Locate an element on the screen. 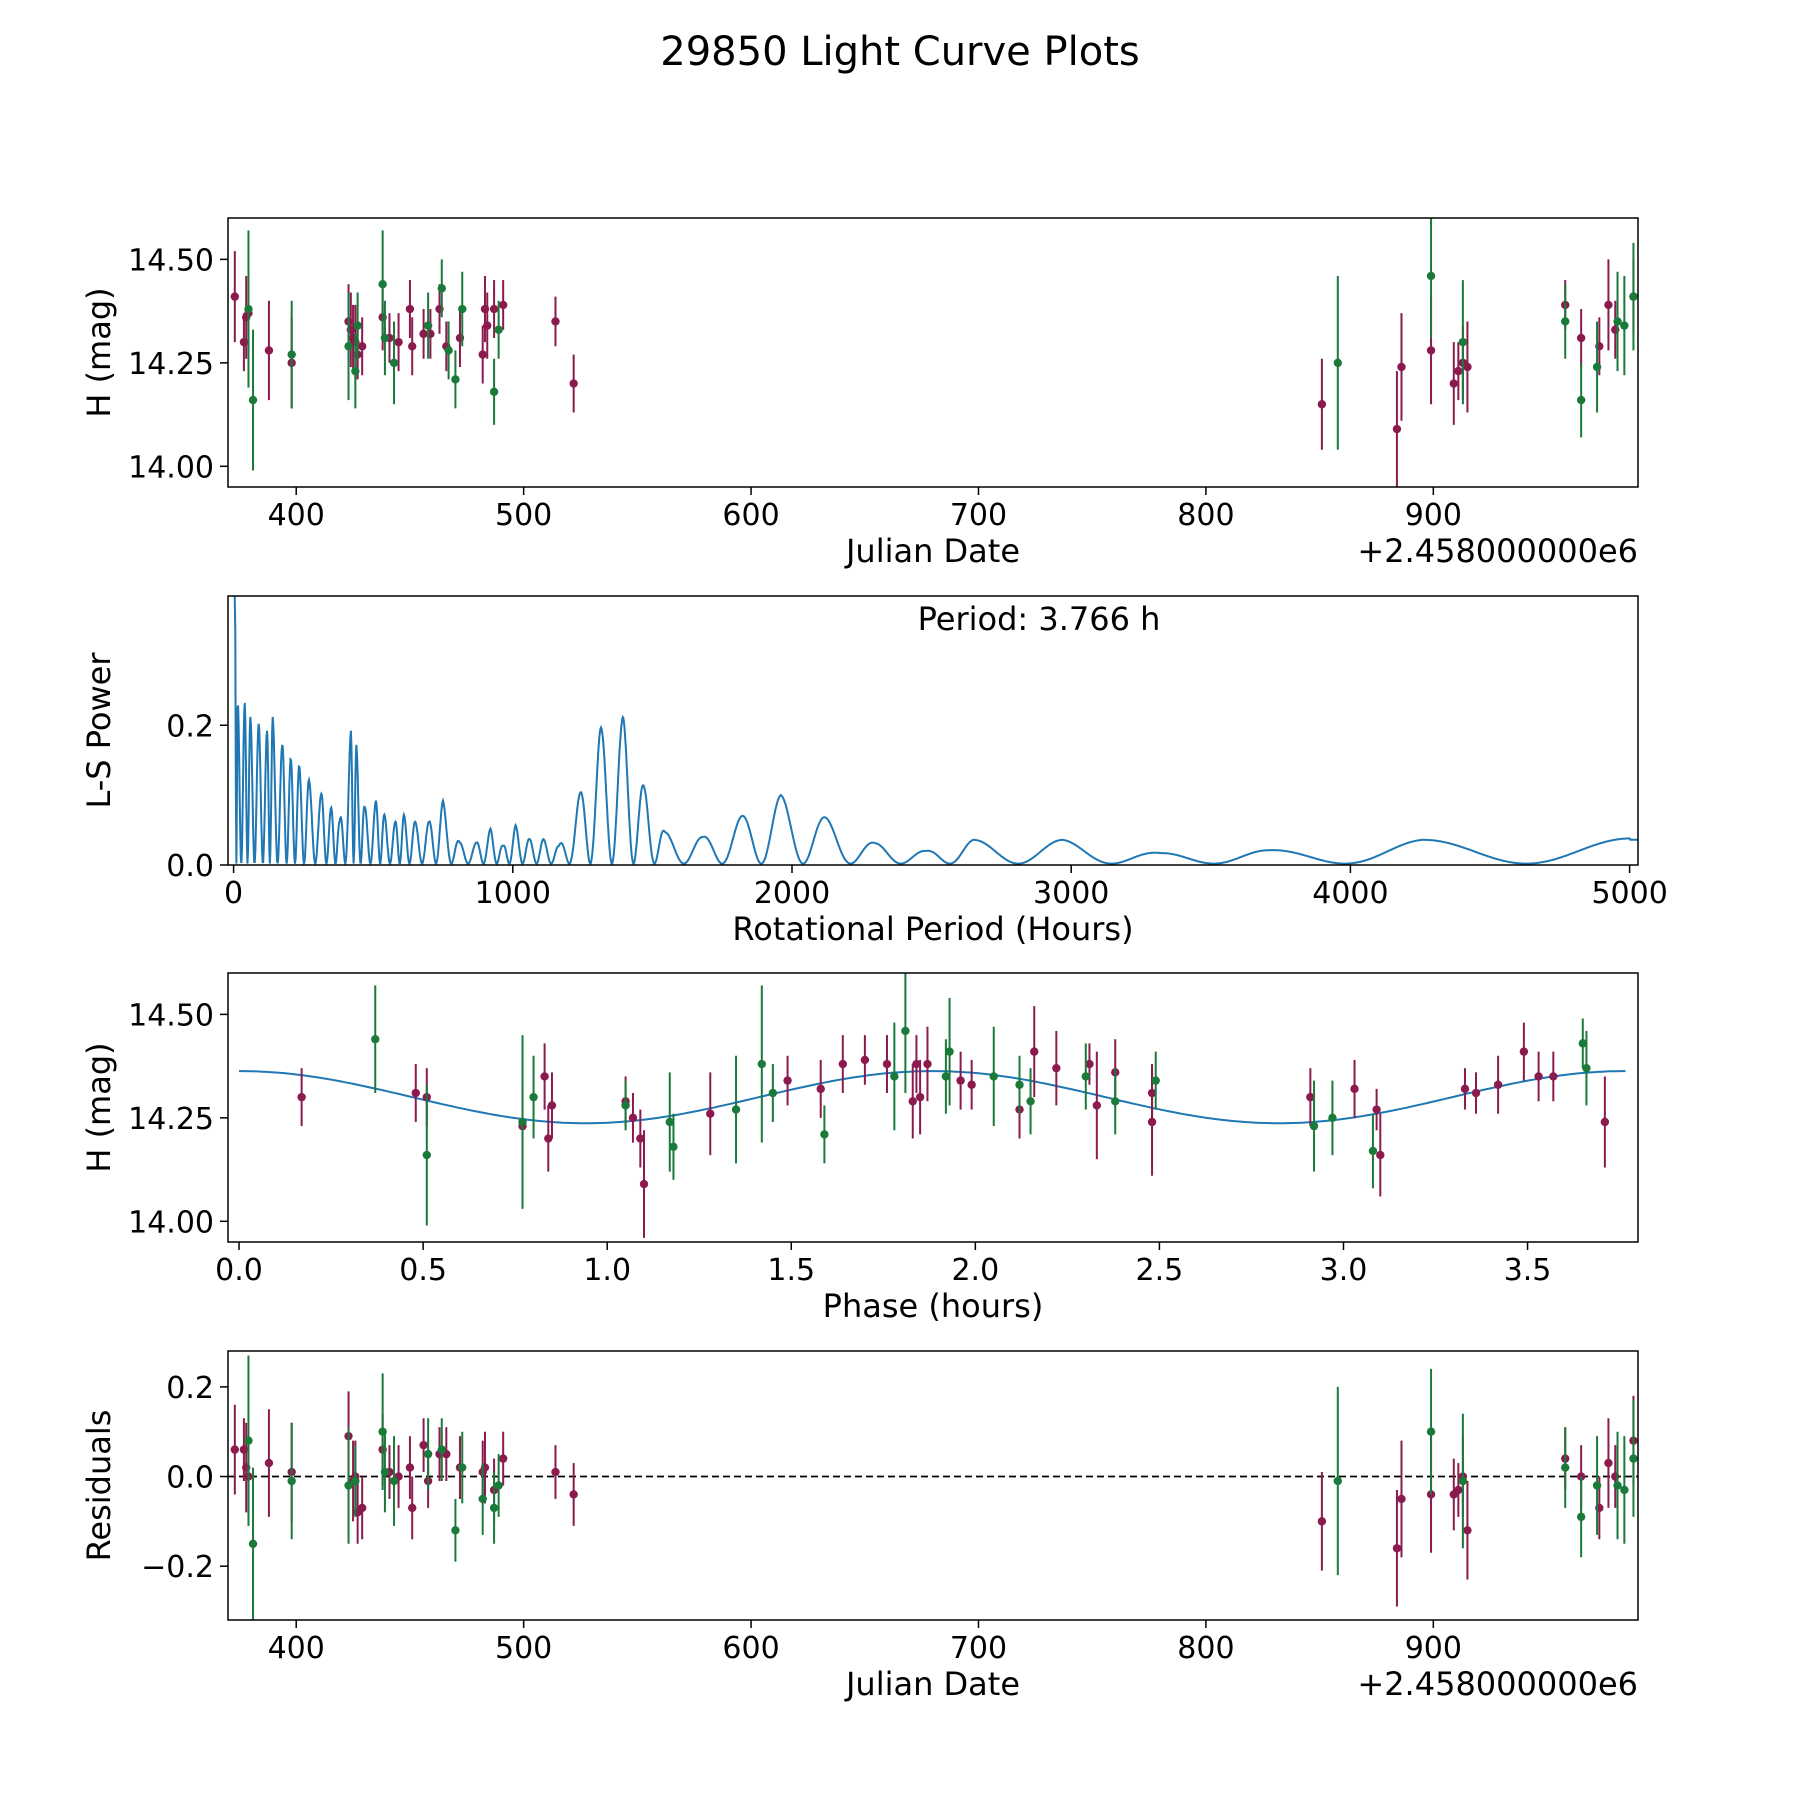 The image size is (1800, 1800). x-tick-label: 700 is located at coordinates (978, 515).